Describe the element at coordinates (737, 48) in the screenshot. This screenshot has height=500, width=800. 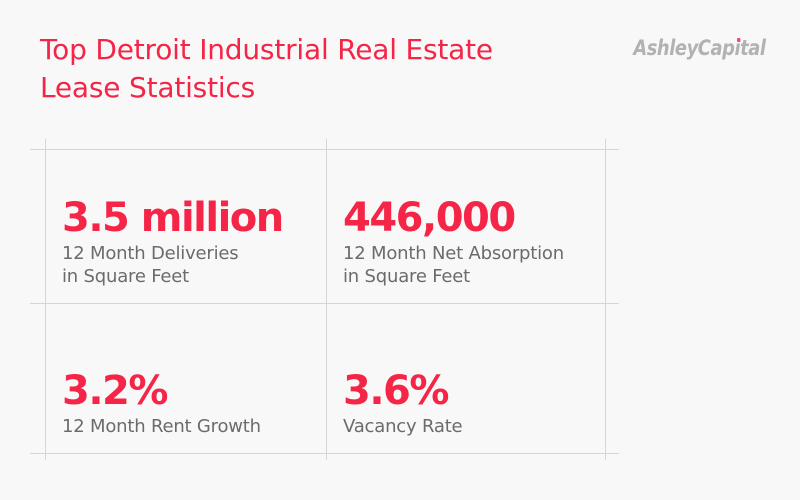
I see `logo-letter-i: ı` at that location.